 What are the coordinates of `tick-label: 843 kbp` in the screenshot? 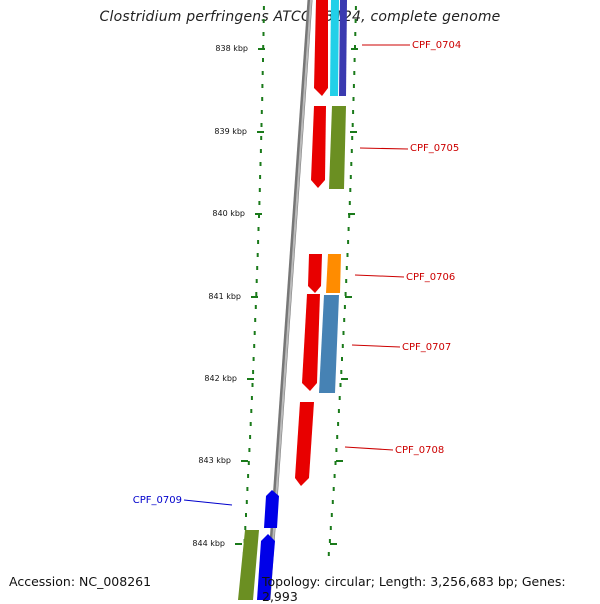 It's located at (214, 460).